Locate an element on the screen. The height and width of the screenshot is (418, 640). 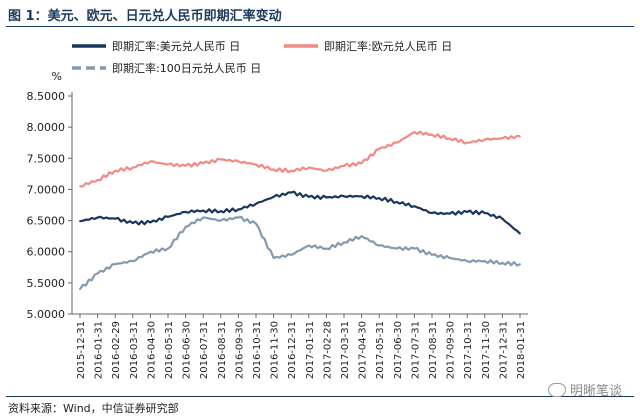
x-tick-label: 2017-02-28 is located at coordinates (327, 350).